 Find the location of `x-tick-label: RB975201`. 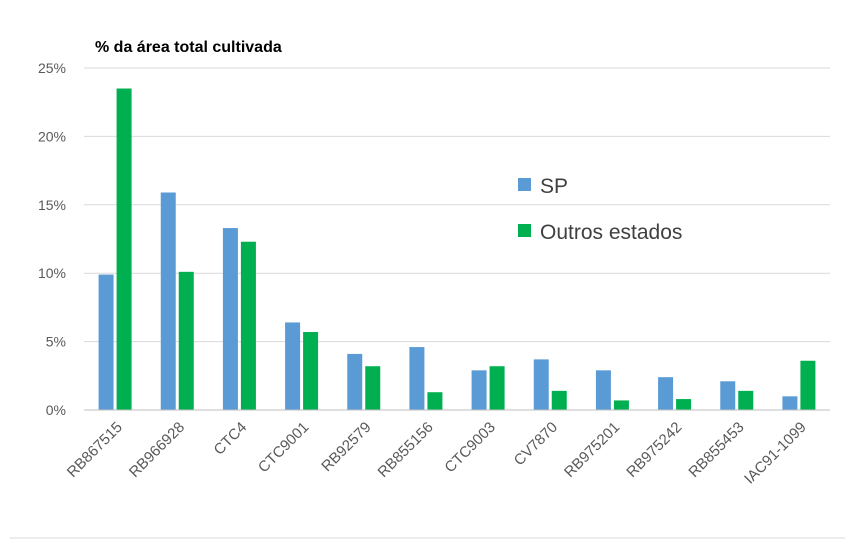

x-tick-label: RB975201 is located at coordinates (592, 450).